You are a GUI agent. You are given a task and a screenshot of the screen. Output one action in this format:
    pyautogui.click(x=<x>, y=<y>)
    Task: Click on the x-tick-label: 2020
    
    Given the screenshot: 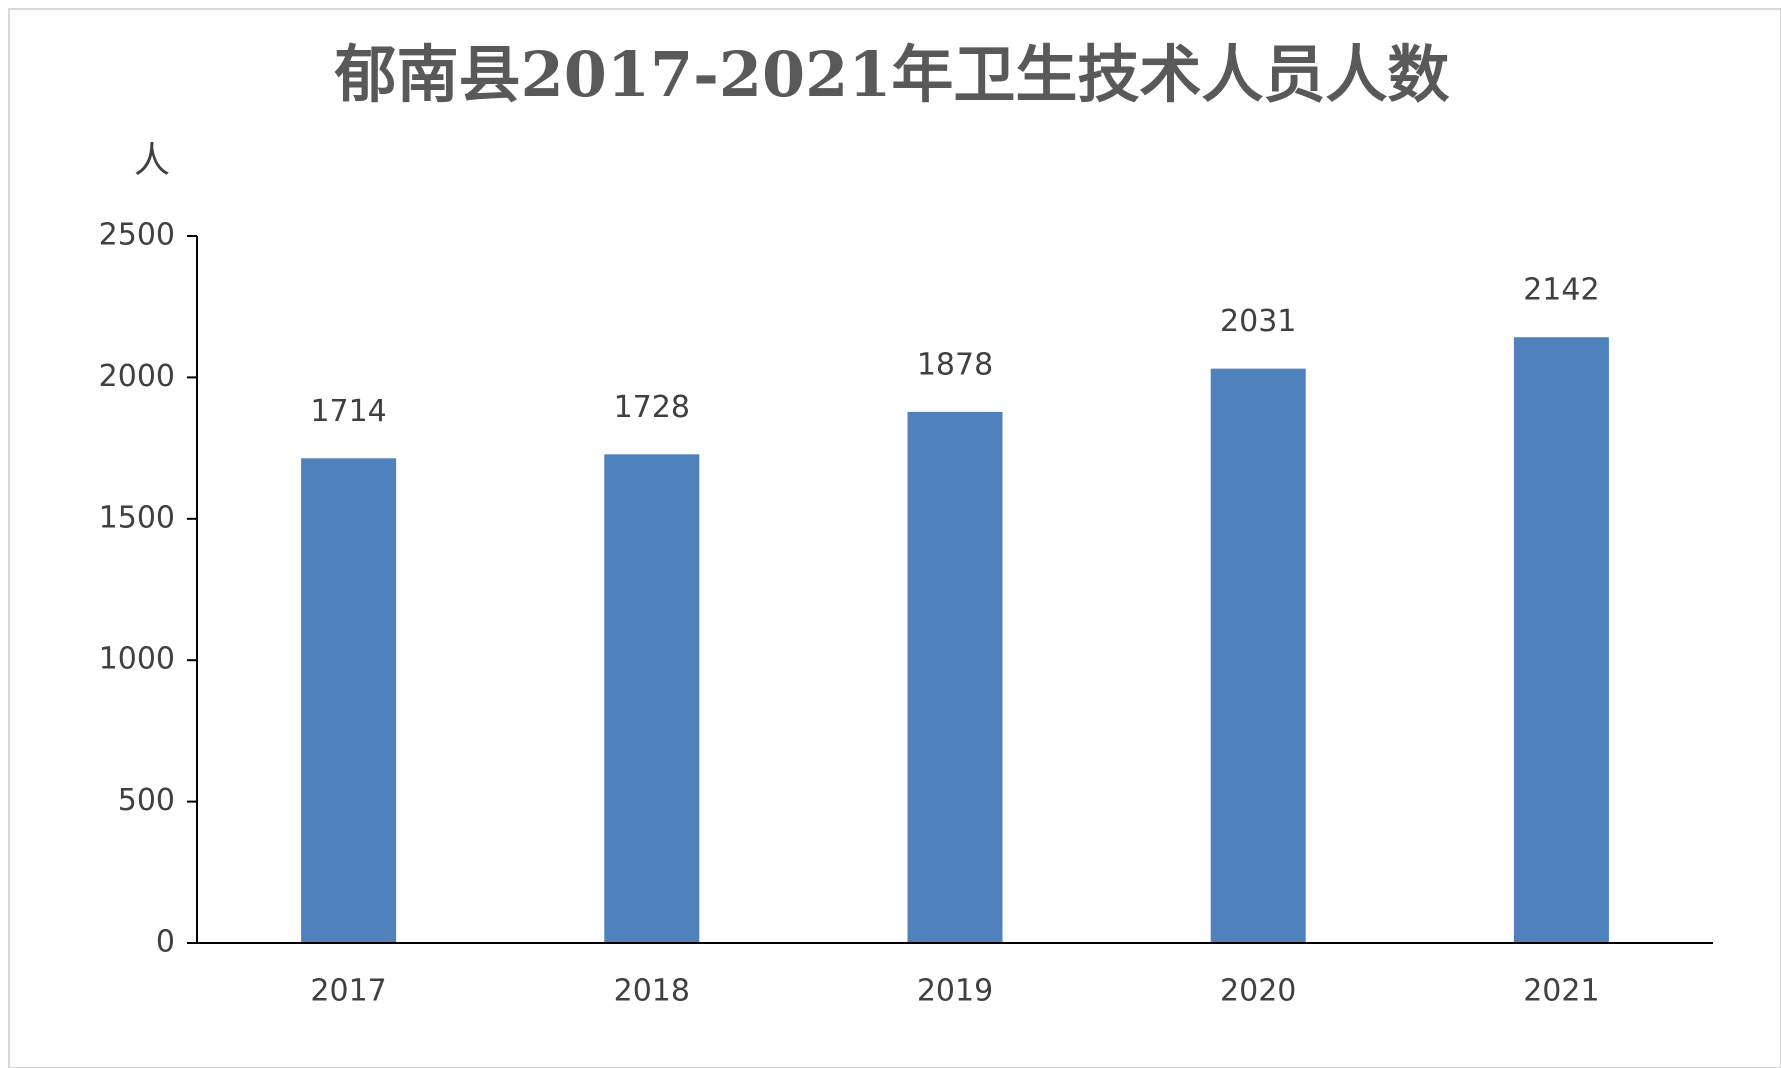 What is the action you would take?
    pyautogui.click(x=1258, y=991)
    